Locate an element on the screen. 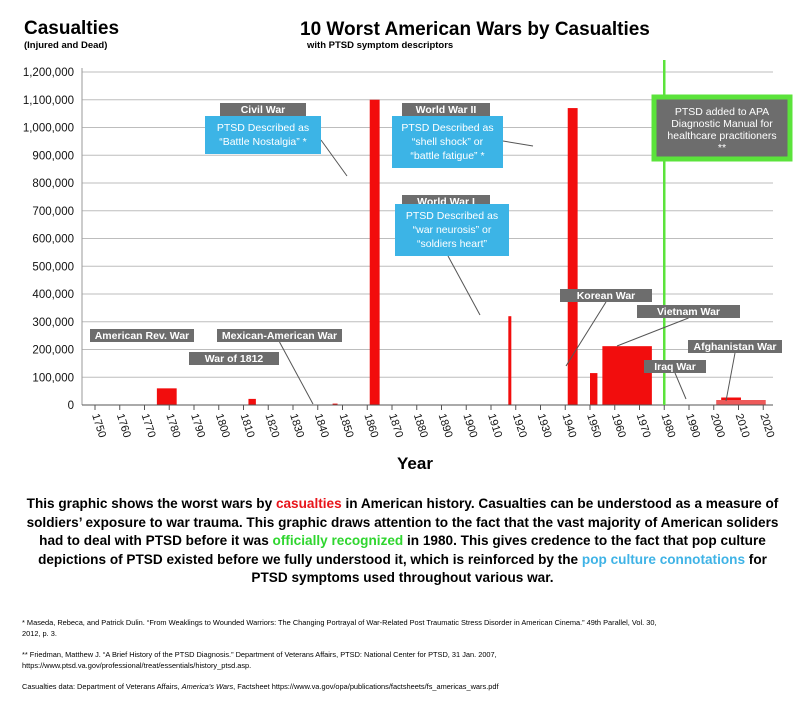 The width and height of the screenshot is (805, 709). leader-mexican-american-war is located at coordinates (296, 373).